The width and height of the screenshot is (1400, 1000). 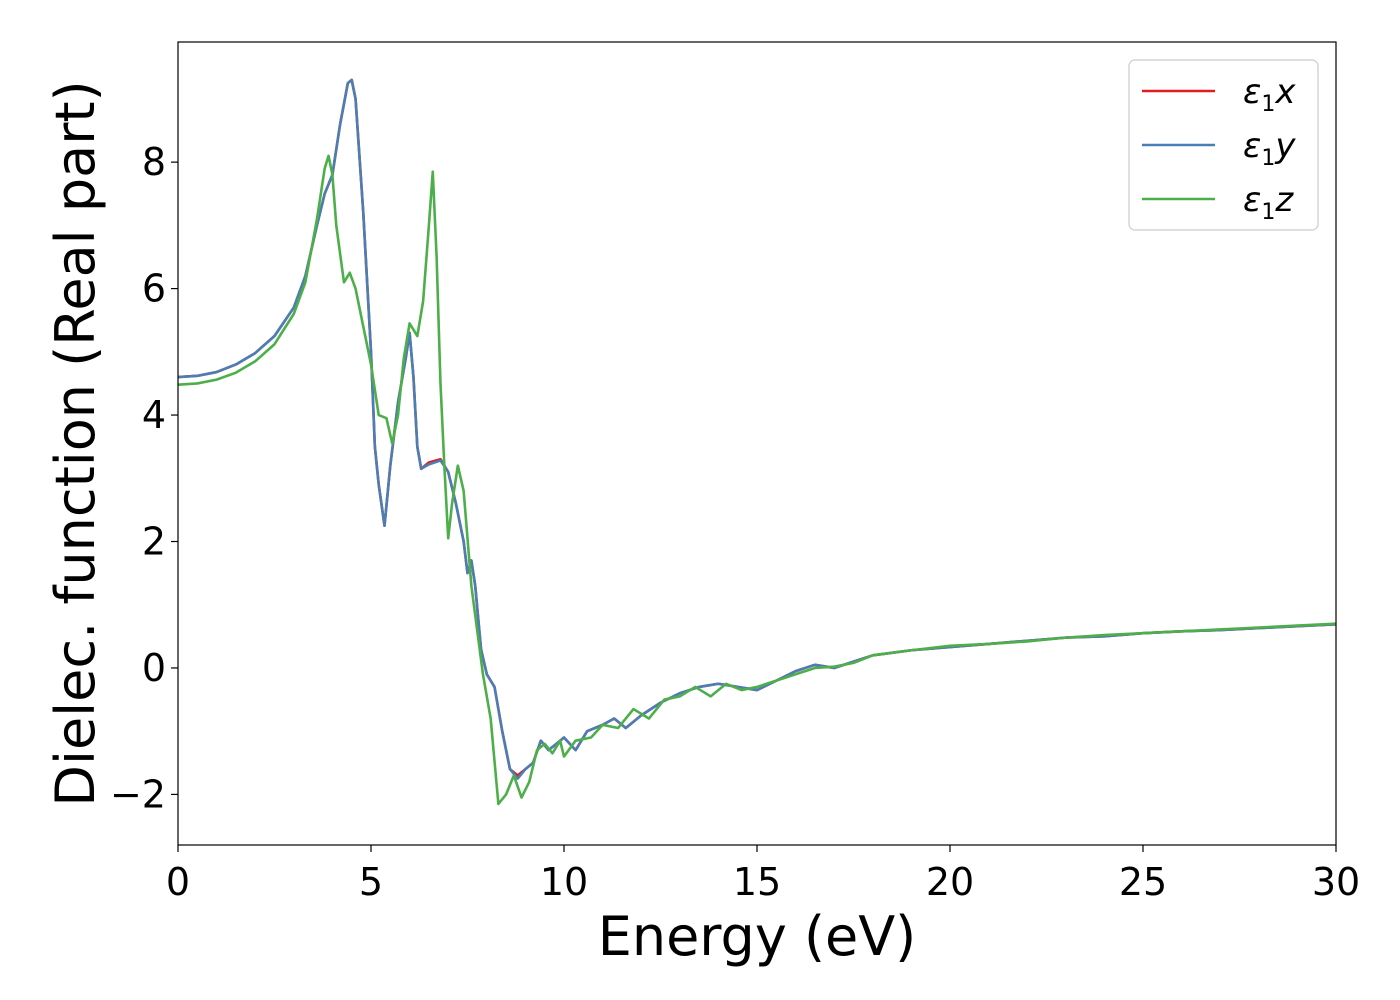 I want to click on x-tick-label: 0, so click(x=178, y=882).